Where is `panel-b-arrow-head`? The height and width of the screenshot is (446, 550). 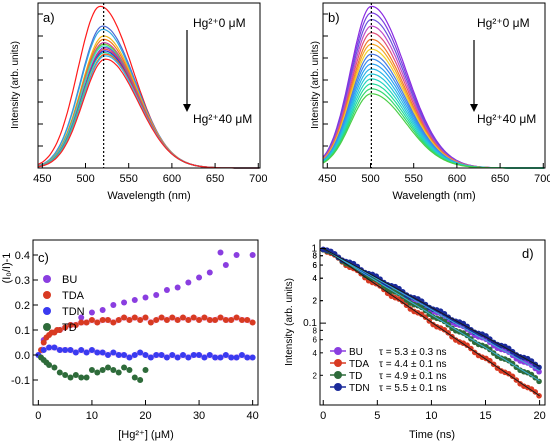 panel-b-arrow-head is located at coordinates (474, 108).